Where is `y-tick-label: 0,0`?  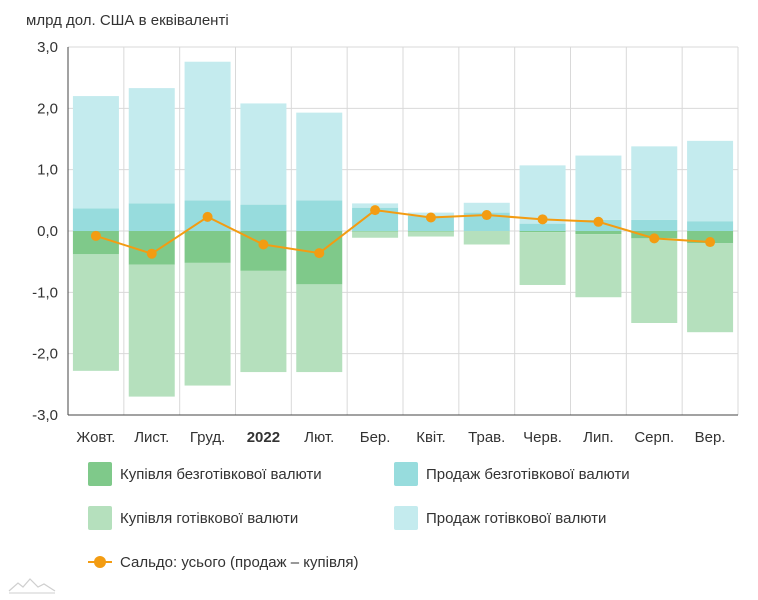 y-tick-label: 0,0 is located at coordinates (47, 231).